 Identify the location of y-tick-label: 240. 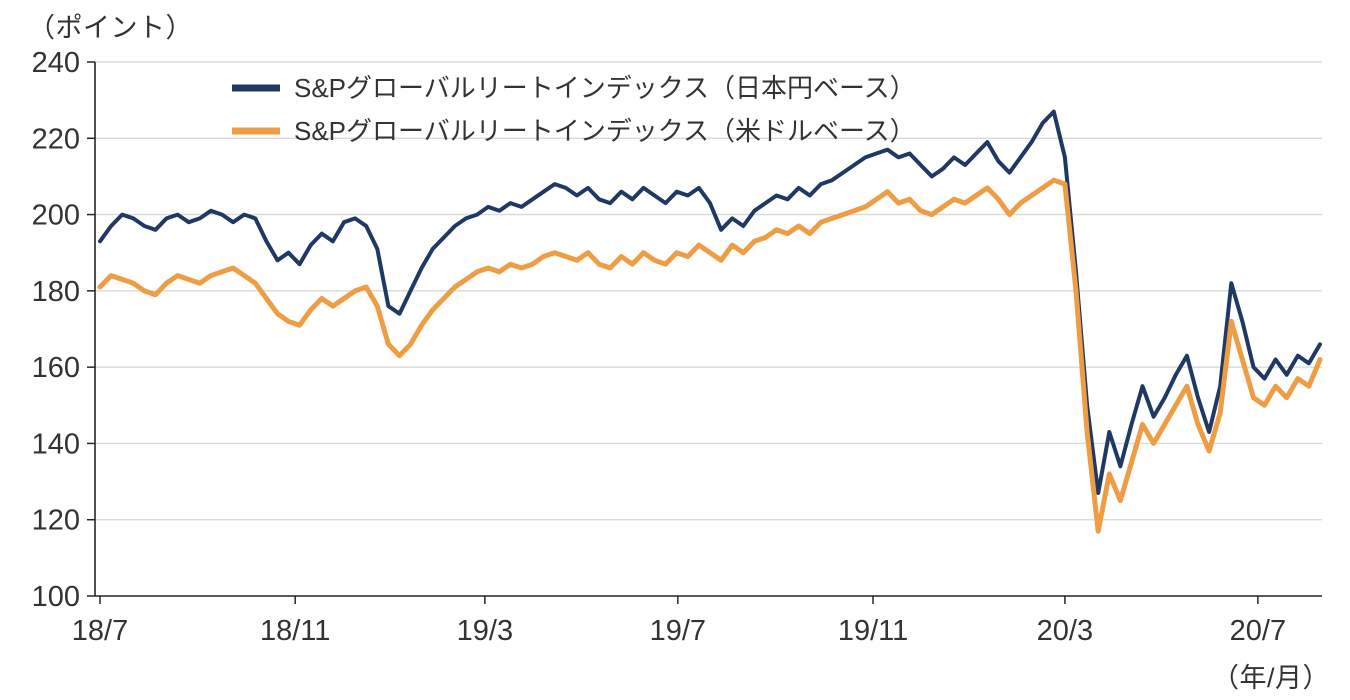
(56, 63).